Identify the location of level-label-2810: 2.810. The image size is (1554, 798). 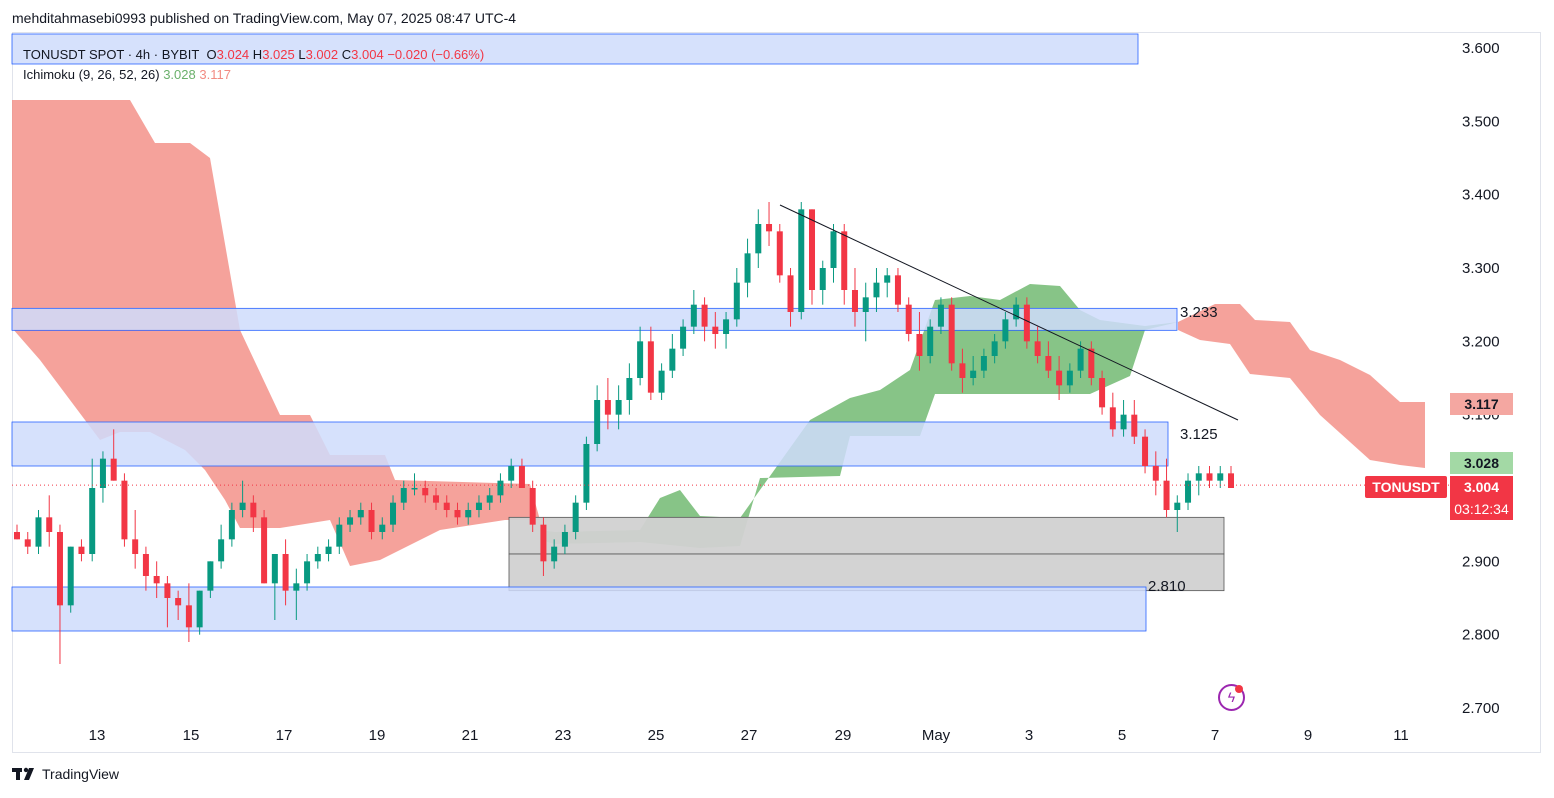
(1167, 586).